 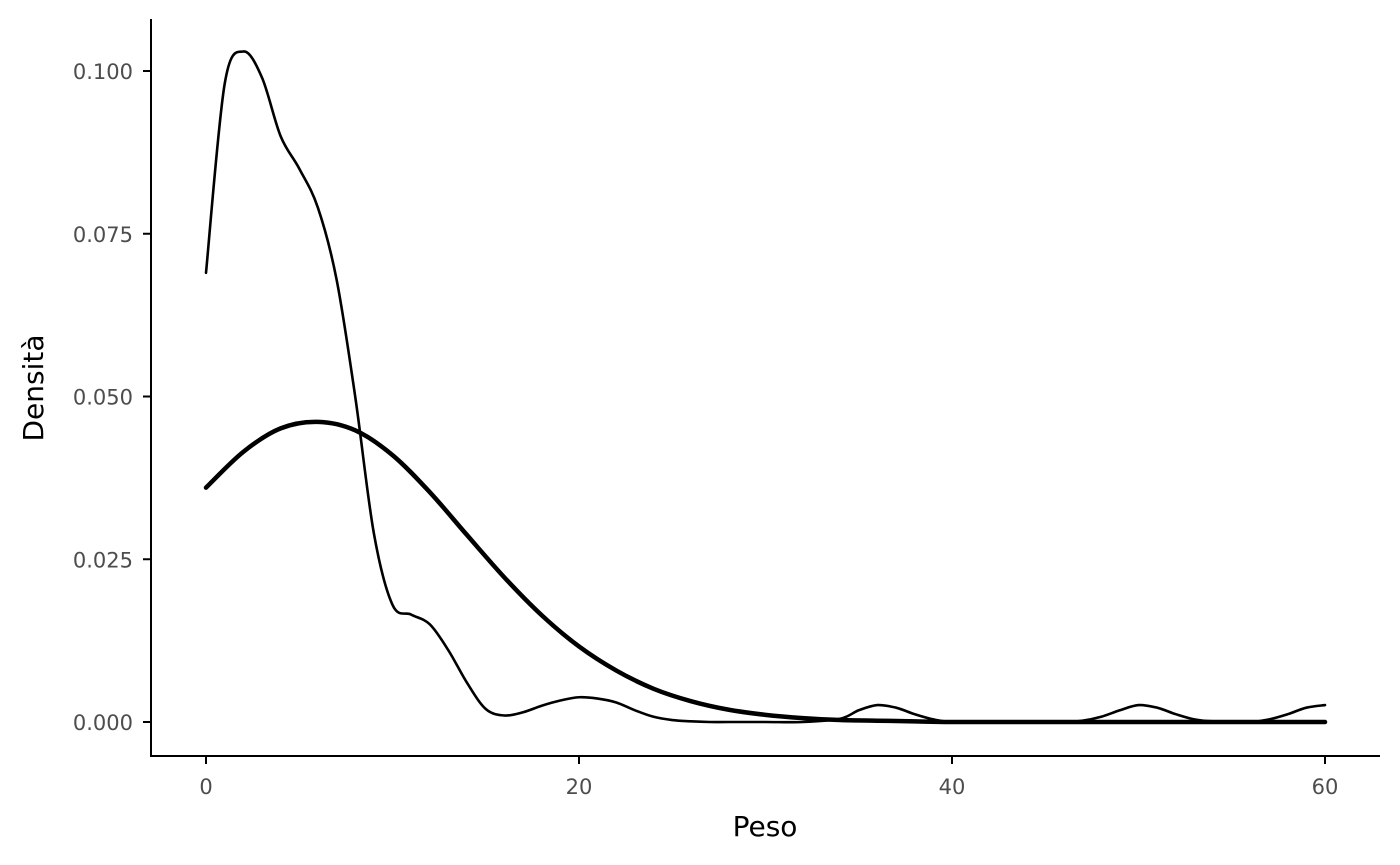 I want to click on x-tick-label: 40, so click(x=952, y=787).